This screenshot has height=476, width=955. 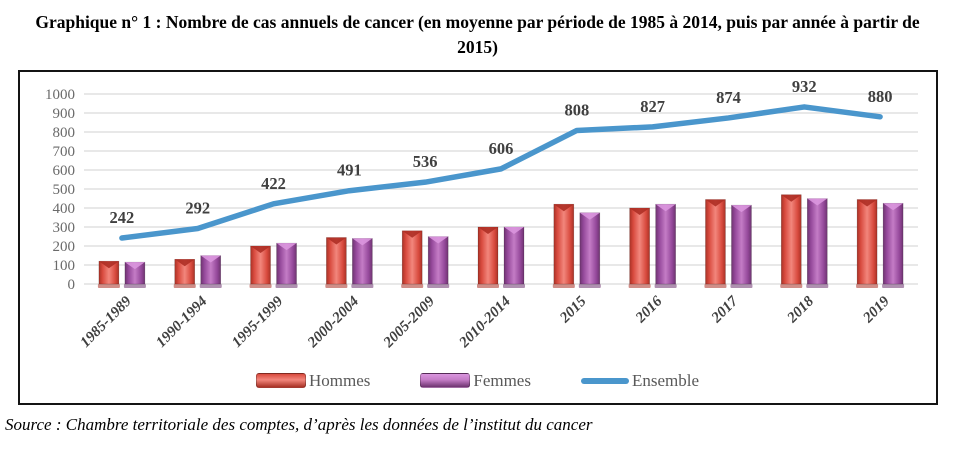 I want to click on legend-label-femmes: Femmes, so click(x=502, y=380).